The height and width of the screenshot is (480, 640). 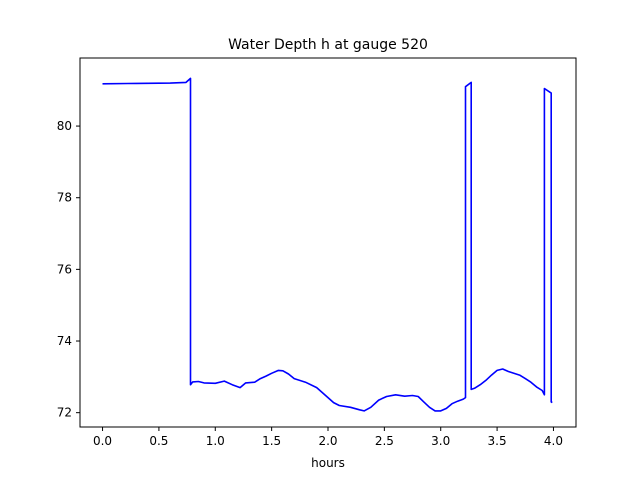 What do you see at coordinates (328, 463) in the screenshot?
I see `x-axis-label: hours` at bounding box center [328, 463].